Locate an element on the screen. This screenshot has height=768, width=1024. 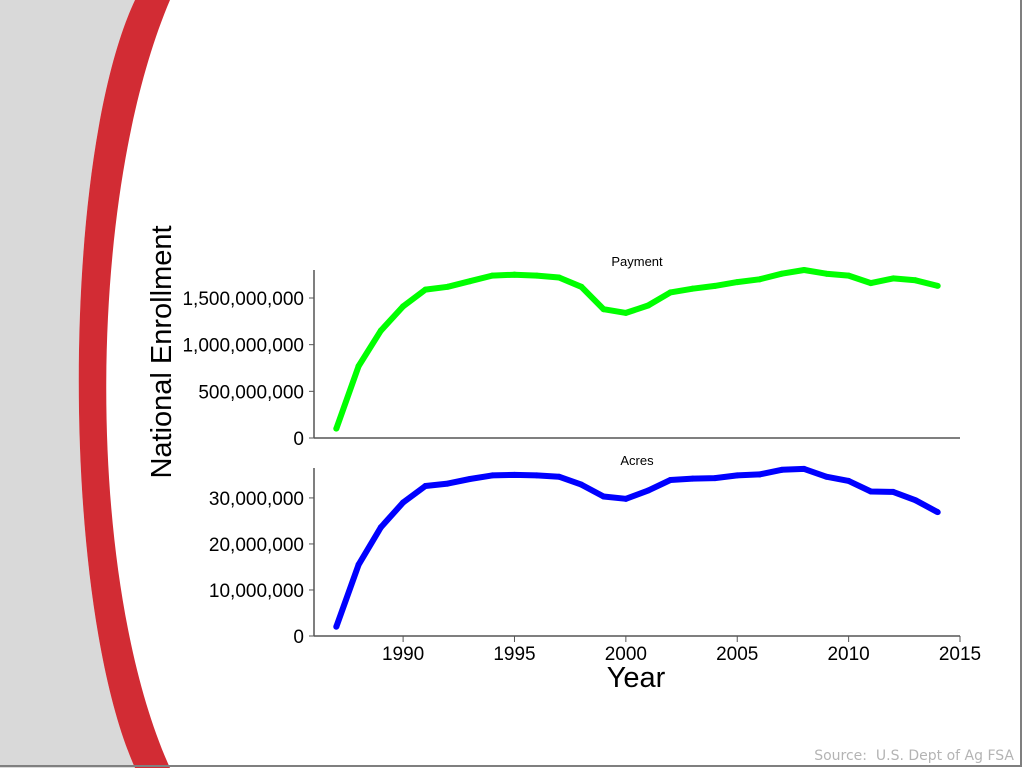
panel-title: Payment is located at coordinates (637, 261).